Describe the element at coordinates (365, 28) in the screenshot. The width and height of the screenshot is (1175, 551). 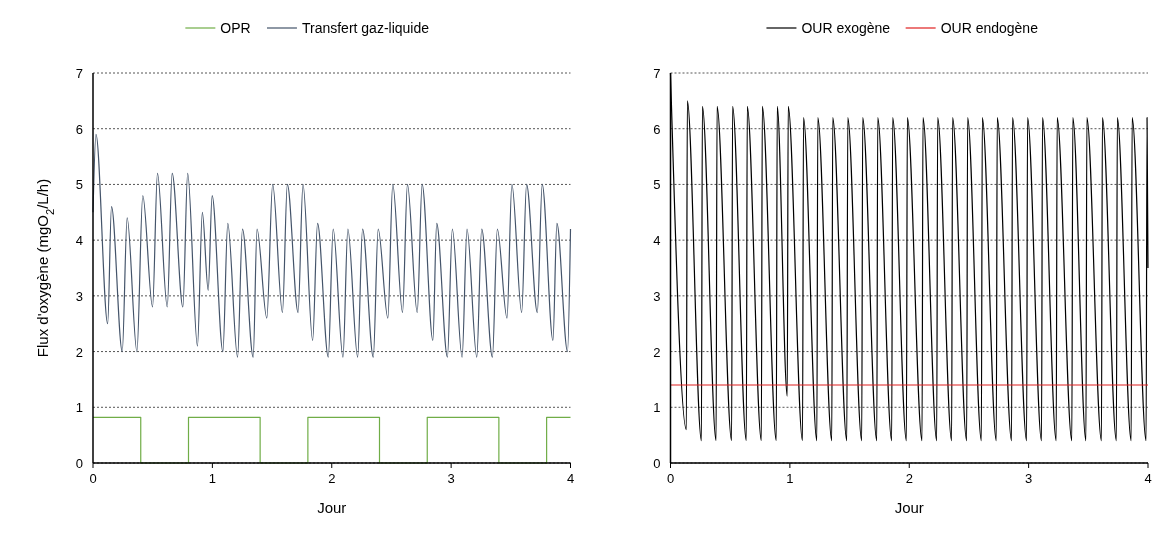
I see `legend-label: Transfert gaz-liquide` at that location.